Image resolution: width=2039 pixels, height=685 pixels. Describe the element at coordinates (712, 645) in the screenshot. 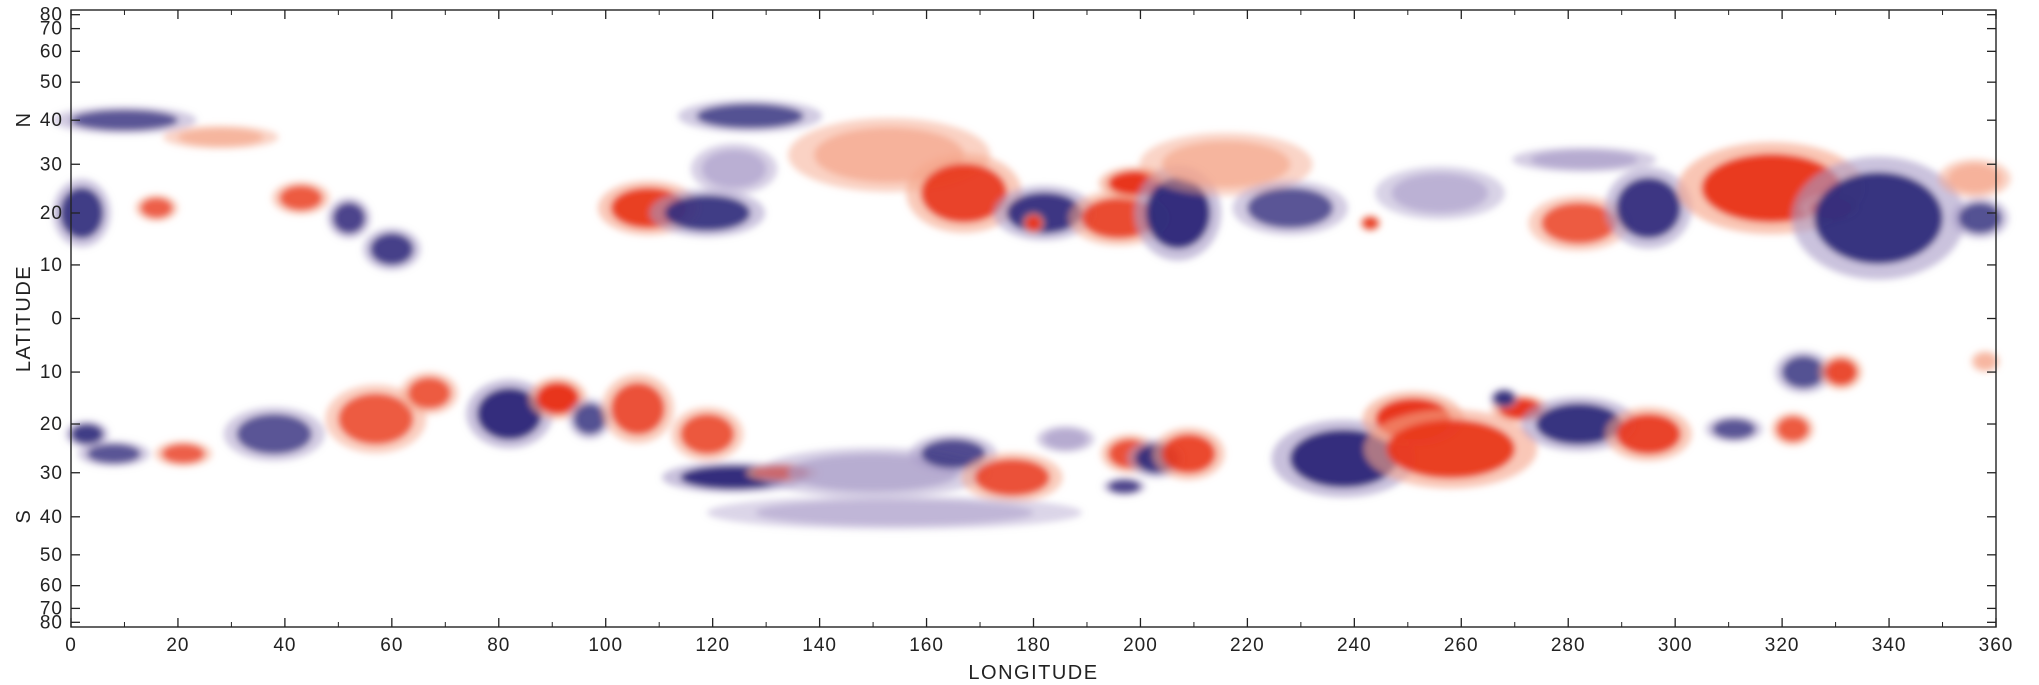

I see `x-tick-label: 120` at that location.